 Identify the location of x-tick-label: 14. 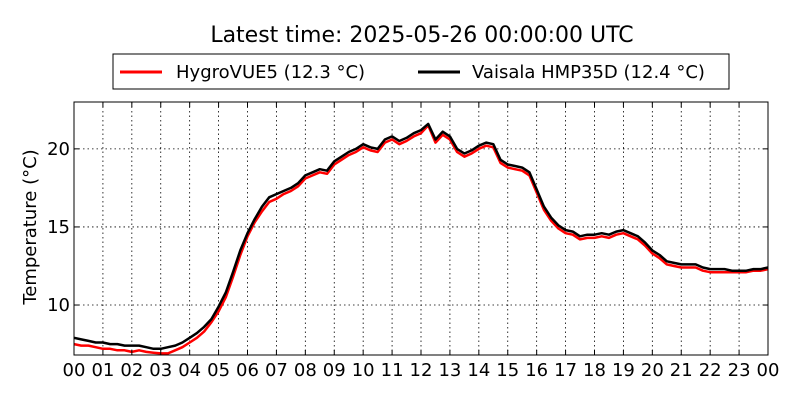
(478, 370).